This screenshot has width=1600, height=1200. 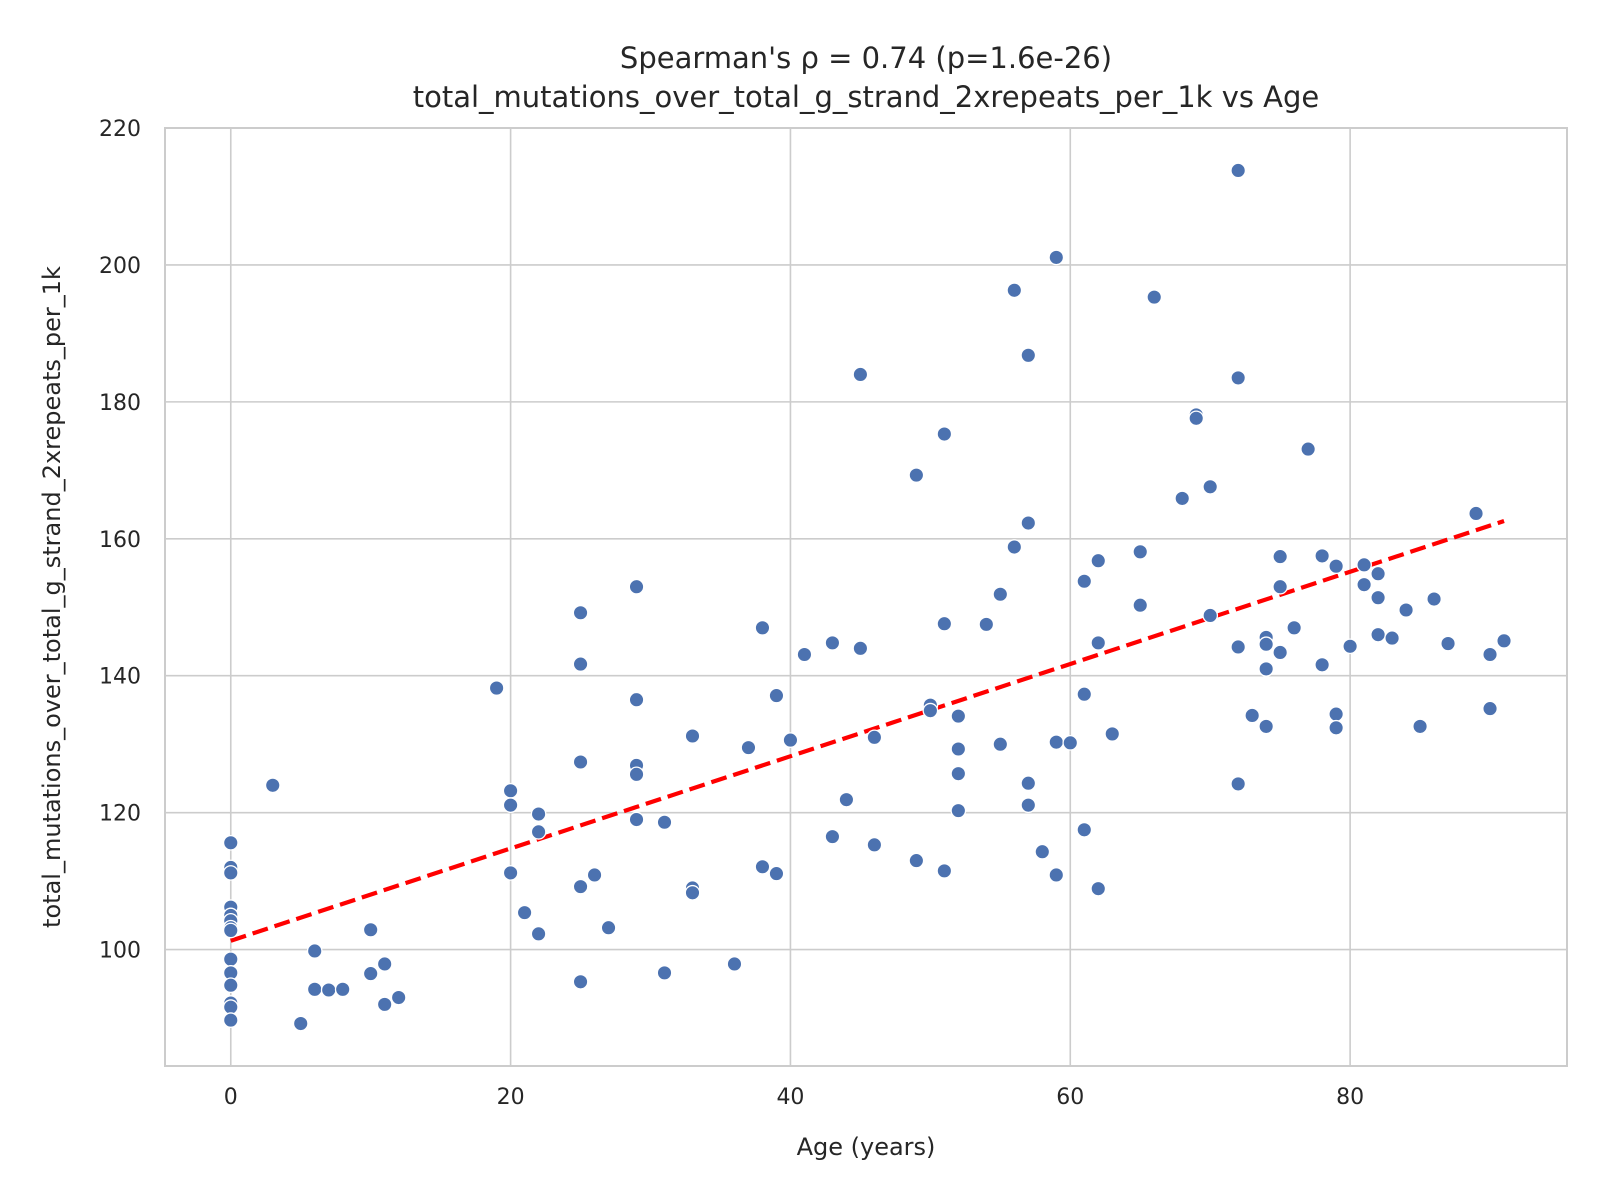 I want to click on x-axis-label: Age (years), so click(x=866, y=1147).